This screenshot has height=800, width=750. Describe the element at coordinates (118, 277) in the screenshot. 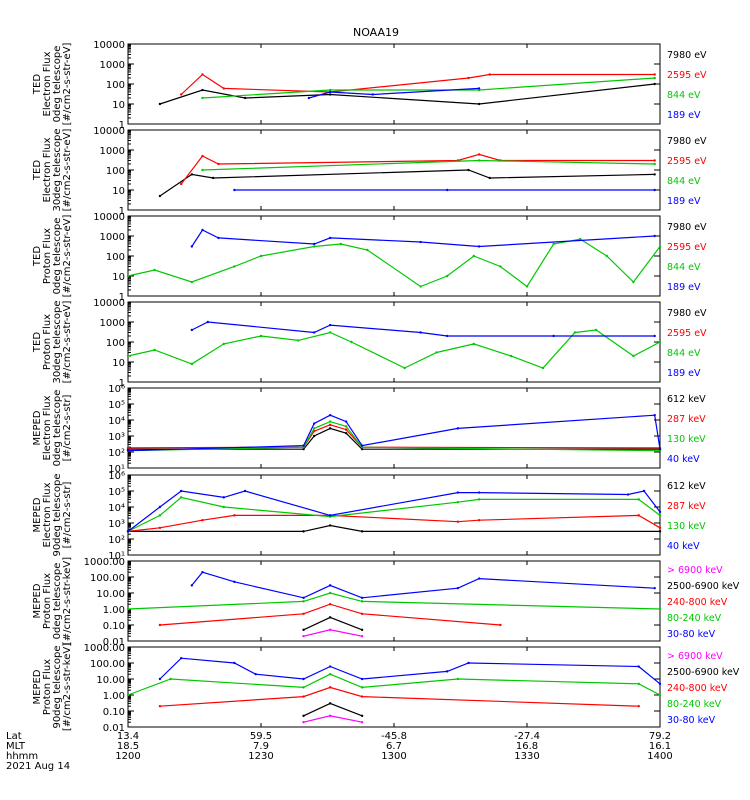

I see `y-tick-label: 10` at that location.